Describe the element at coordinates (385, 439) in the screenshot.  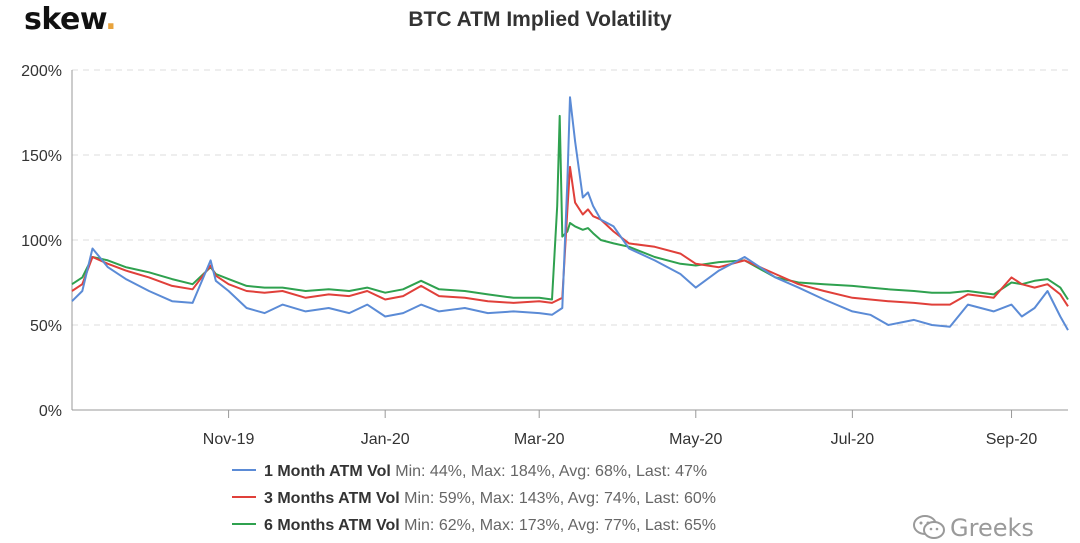
I see `x-tick-label: Jan-20` at that location.